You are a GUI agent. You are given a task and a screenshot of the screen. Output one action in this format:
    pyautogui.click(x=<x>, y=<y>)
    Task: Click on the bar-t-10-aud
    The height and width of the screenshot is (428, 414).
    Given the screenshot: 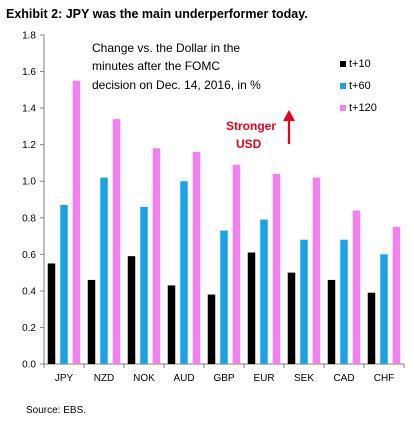 What is the action you would take?
    pyautogui.click(x=171, y=324)
    